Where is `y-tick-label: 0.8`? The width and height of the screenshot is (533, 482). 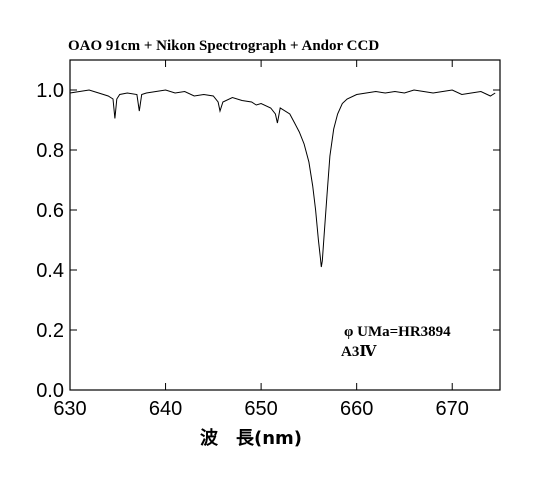 y-tick-label: 0.8 is located at coordinates (50, 151).